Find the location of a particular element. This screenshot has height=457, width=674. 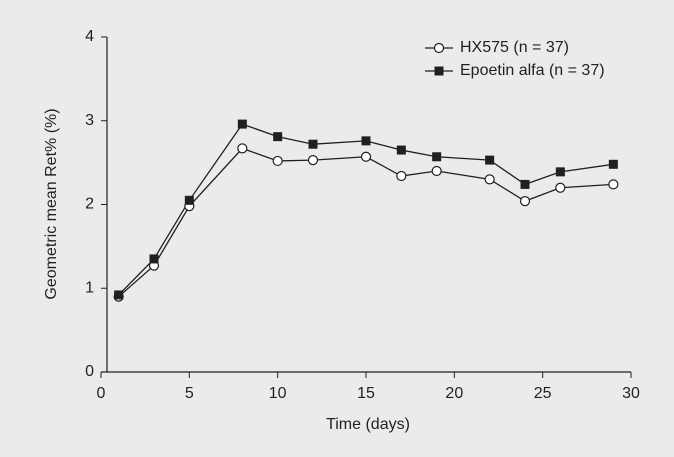

x-tick-label: 25 is located at coordinates (543, 393).